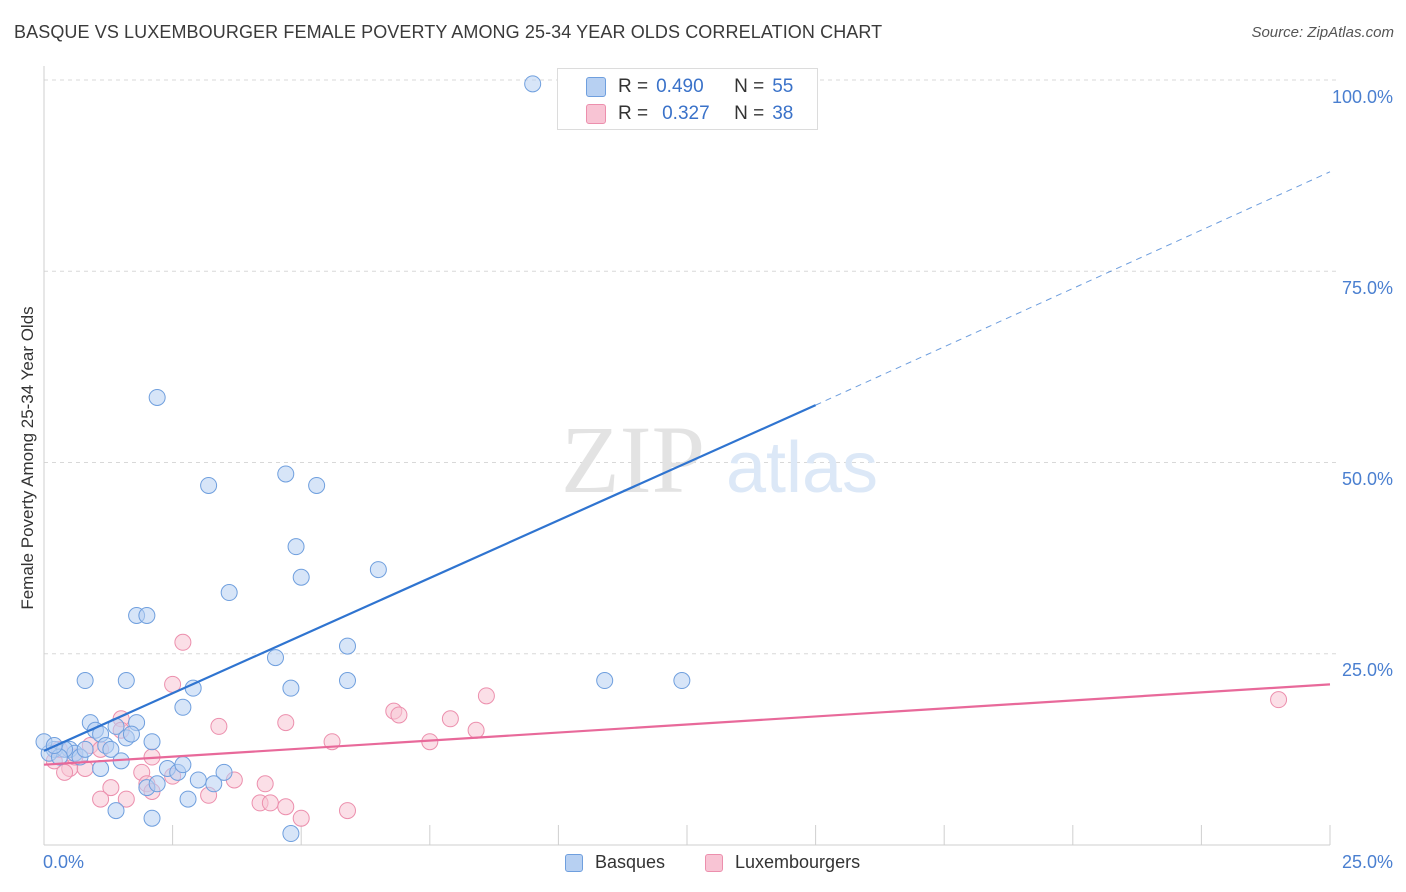  Describe the element at coordinates (1073, 288) in the screenshot. I see `basques-trend-extension` at that location.